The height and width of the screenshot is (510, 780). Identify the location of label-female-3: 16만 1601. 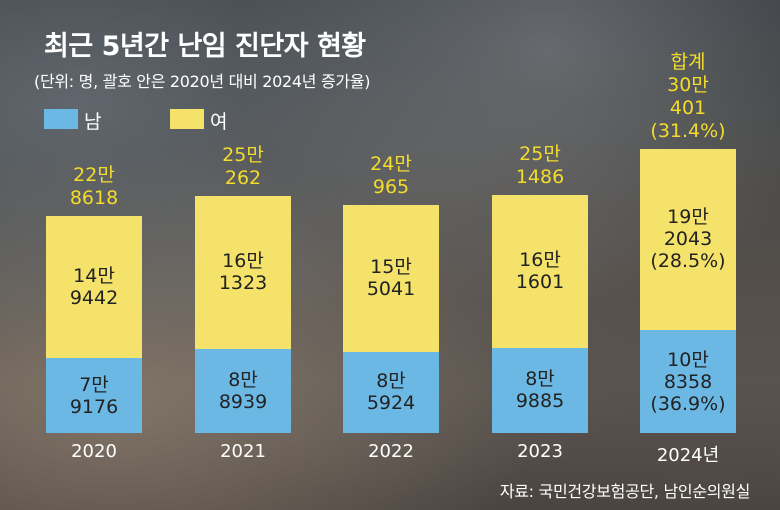
(540, 271).